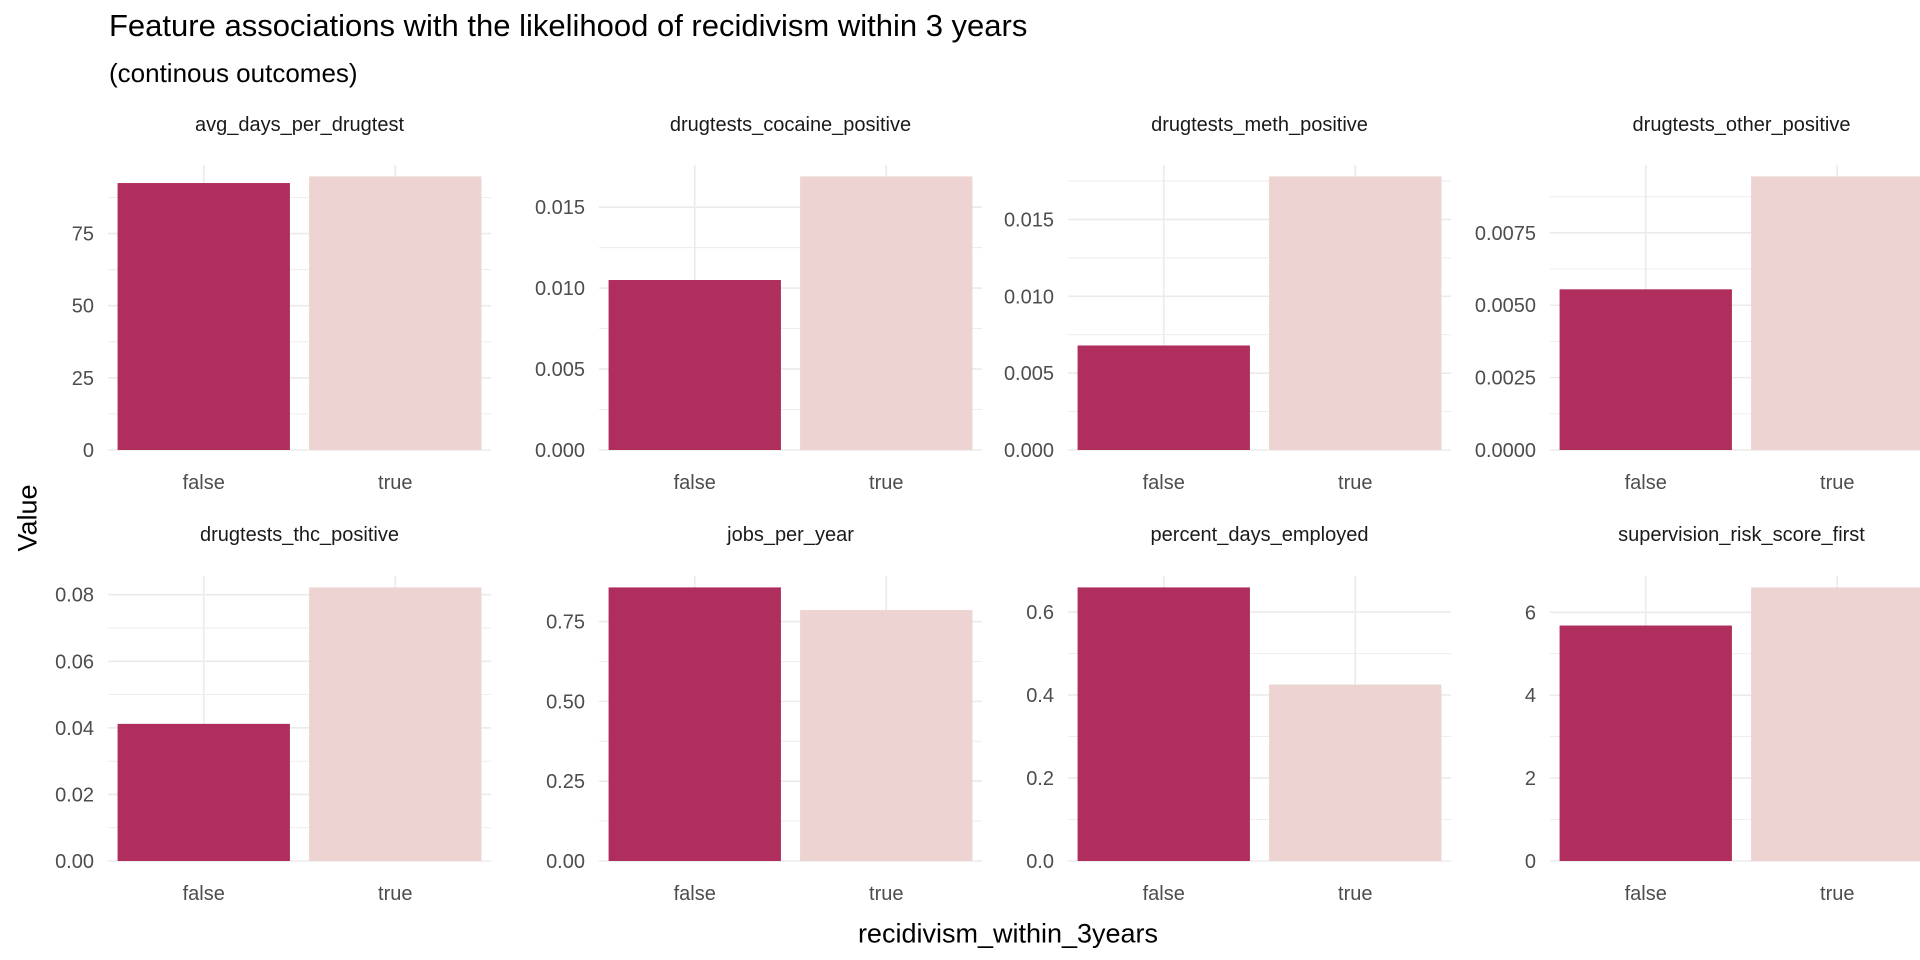 The image size is (1920, 960). I want to click on y-tick-label: 0.08, so click(74, 596).